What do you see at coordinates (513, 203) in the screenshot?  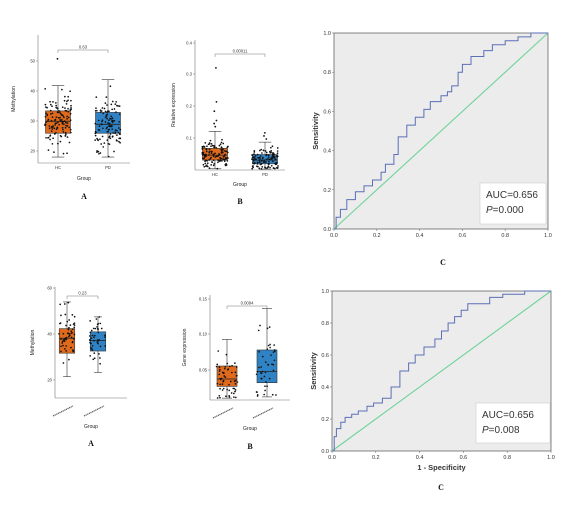 I see `auc-annotation-box` at bounding box center [513, 203].